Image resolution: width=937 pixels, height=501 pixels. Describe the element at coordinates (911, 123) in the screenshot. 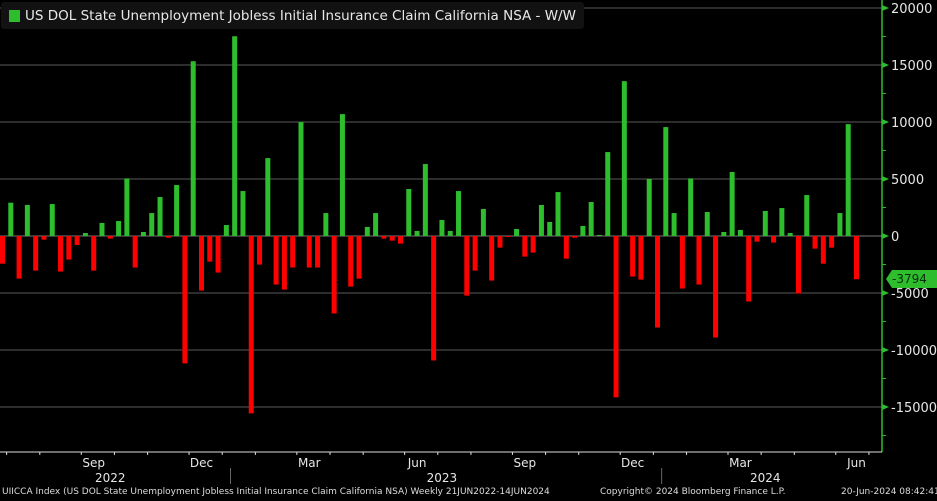

I see `y-tick-label: 10000` at that location.